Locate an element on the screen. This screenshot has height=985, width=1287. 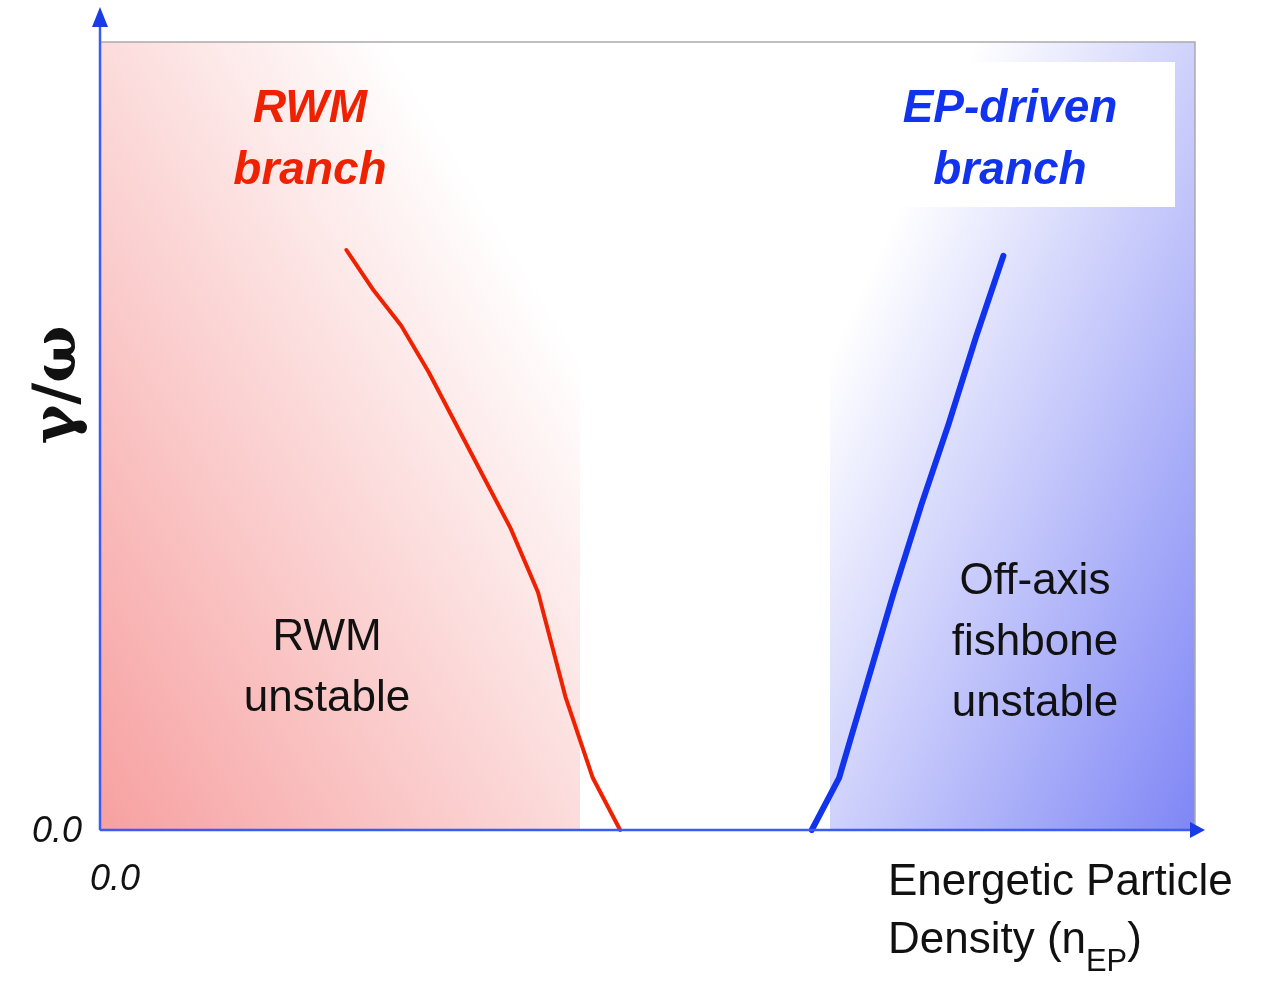
annotation: RWM unstable is located at coordinates (327, 664).